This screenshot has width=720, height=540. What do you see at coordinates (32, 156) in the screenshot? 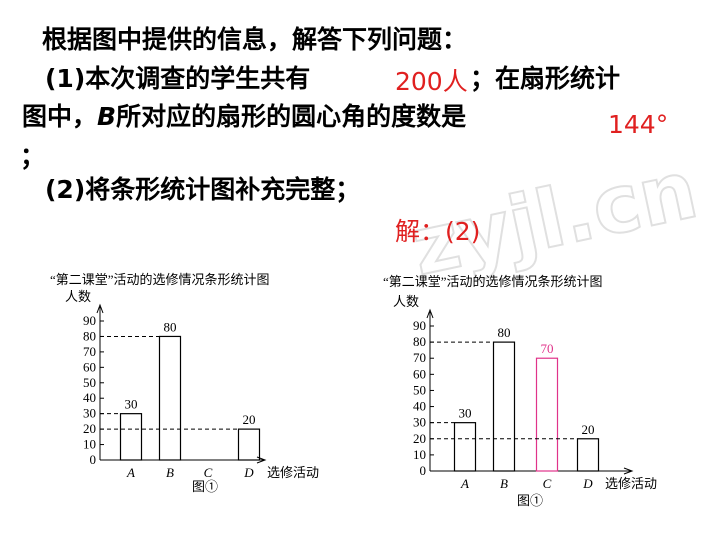
I see `q1-end: ；` at bounding box center [32, 156].